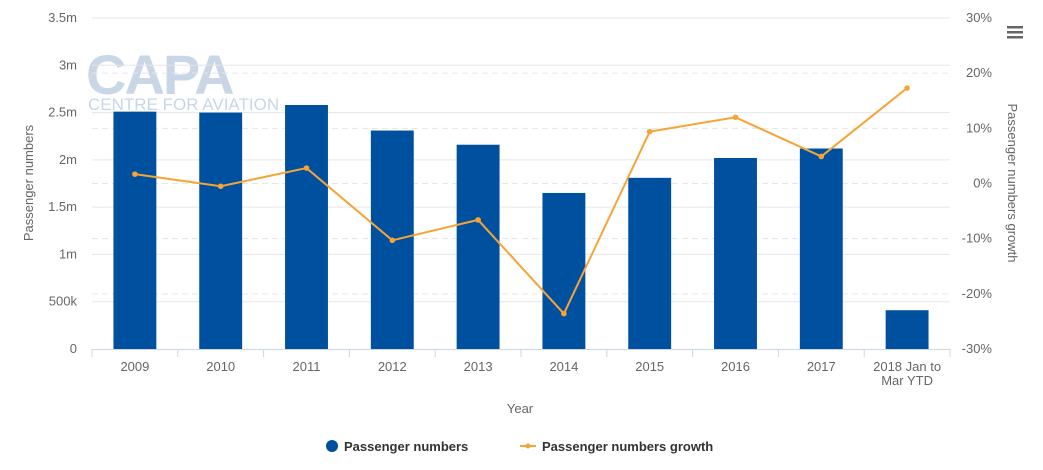 This screenshot has height=470, width=1043. I want to click on capa-watermark: CAPA CENTRE FOR AVIATION, so click(182, 78).